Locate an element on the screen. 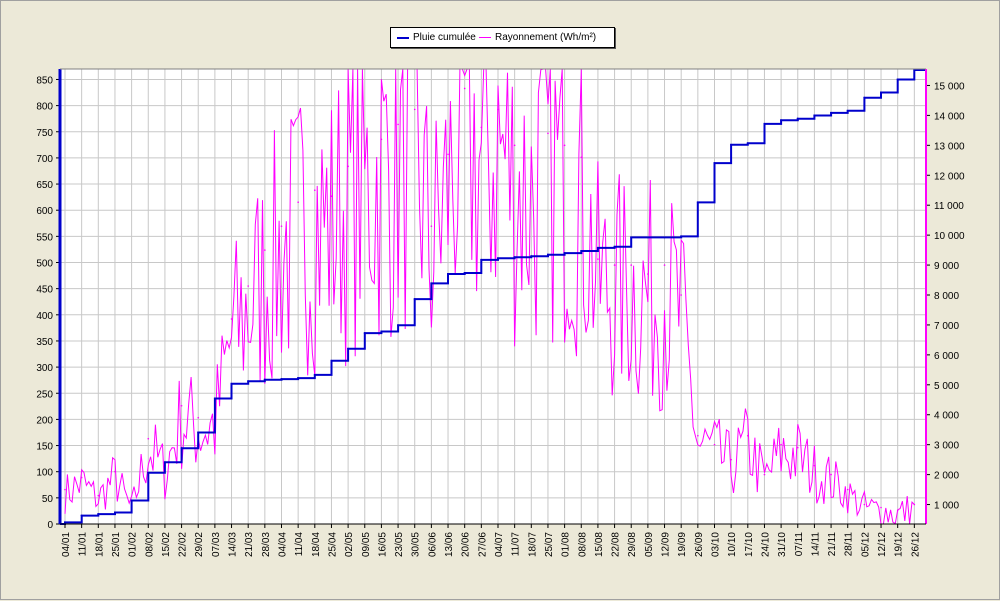 The height and width of the screenshot is (601, 1000). x-tick-label: 22/02 is located at coordinates (183, 544).